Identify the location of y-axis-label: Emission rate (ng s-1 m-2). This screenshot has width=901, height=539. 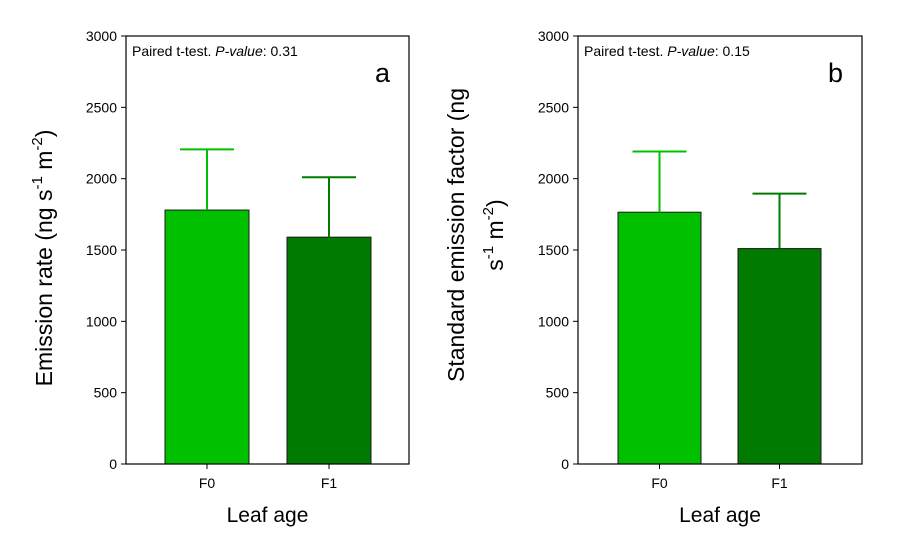
(43, 258).